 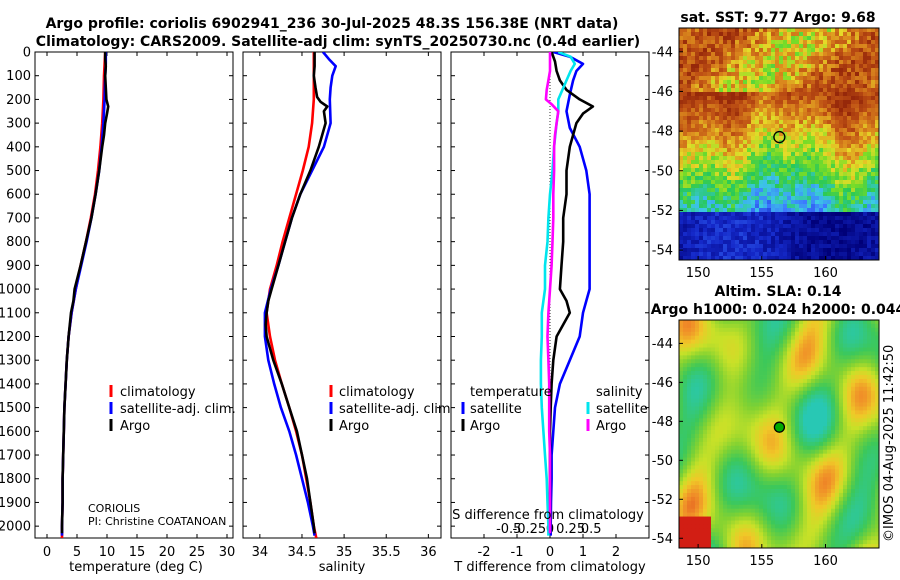 What do you see at coordinates (667, 152) in the screenshot?
I see `sst-lat-axis: -44-46-48-50-52-54` at bounding box center [667, 152].